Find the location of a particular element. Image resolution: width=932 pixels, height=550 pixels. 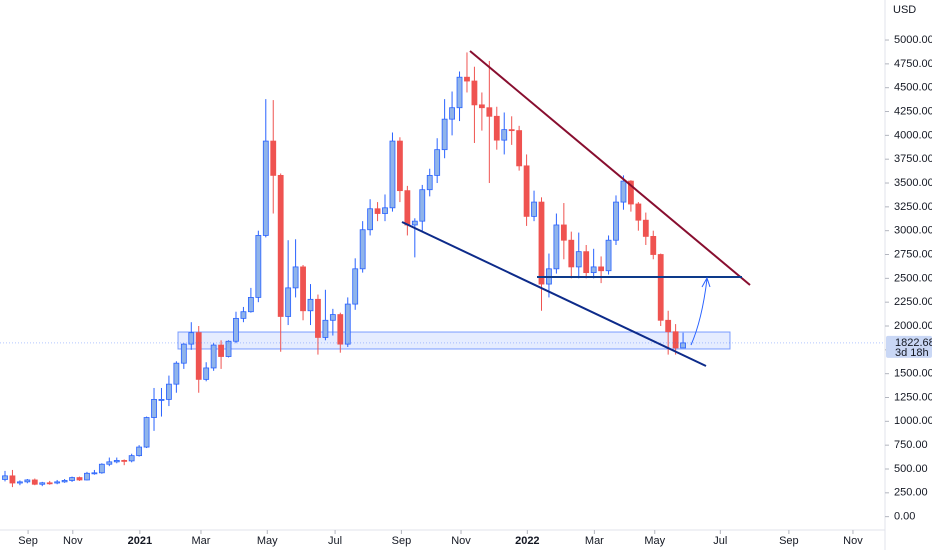

y-tick-label: 0.00 is located at coordinates (904, 517).